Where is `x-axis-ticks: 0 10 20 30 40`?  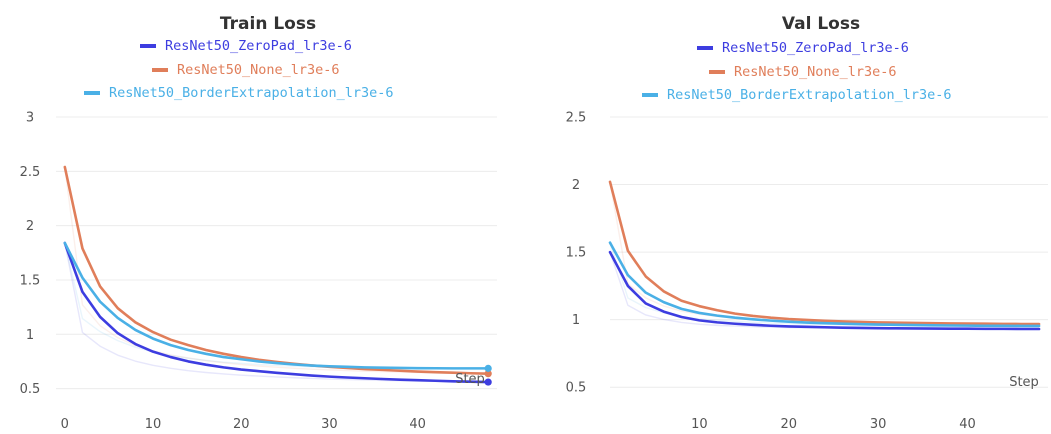 x-axis-ticks: 0 10 20 30 40 is located at coordinates (243, 424).